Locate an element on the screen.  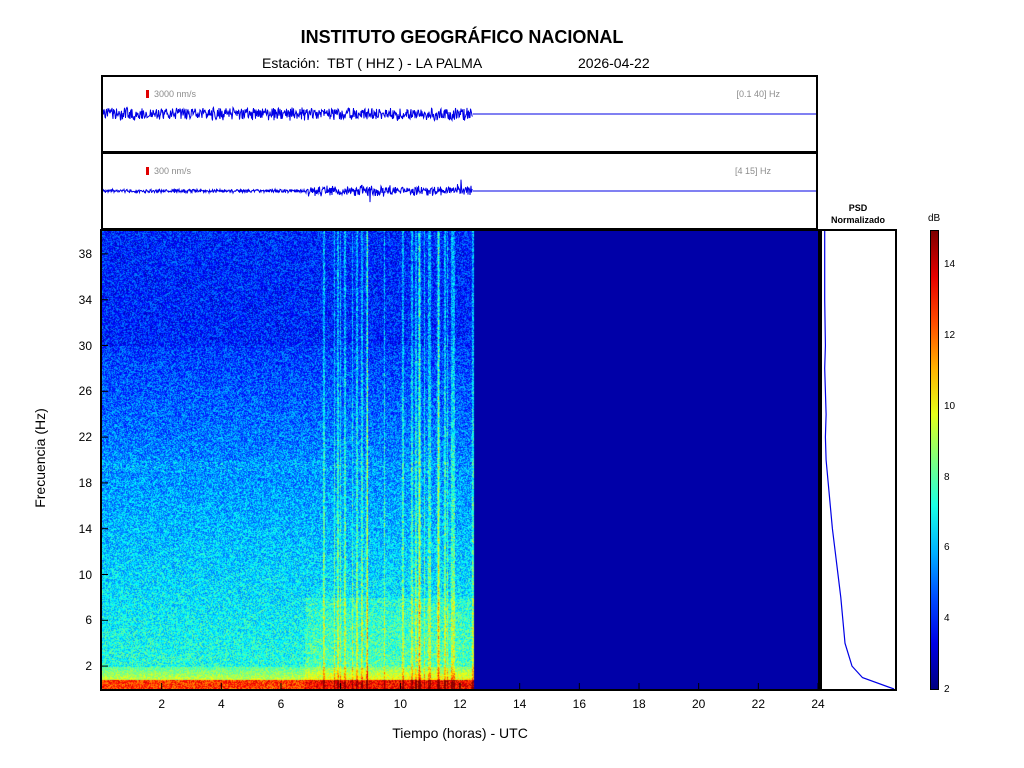
broadband-waveform is located at coordinates (459, 114).